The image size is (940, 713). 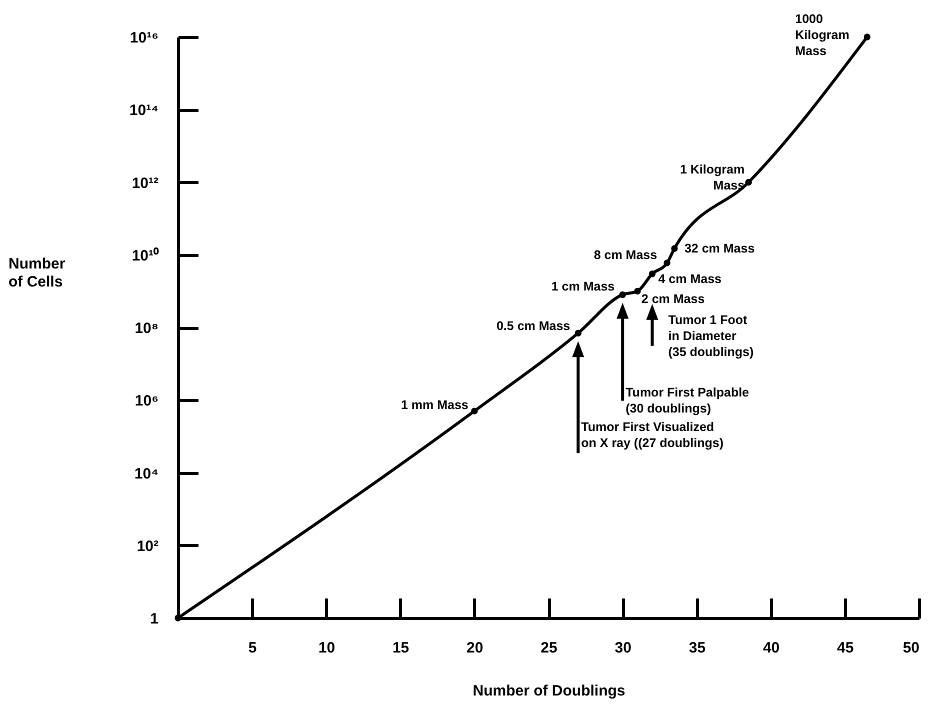 What do you see at coordinates (673, 299) in the screenshot?
I see `annotation: 2 cm Mass` at bounding box center [673, 299].